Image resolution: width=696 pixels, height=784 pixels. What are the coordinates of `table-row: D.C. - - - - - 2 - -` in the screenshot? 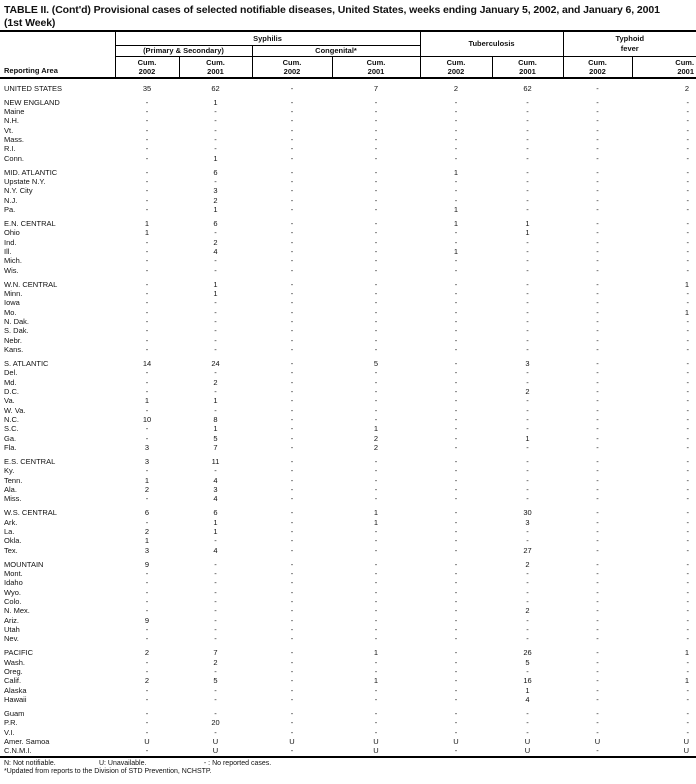 It's located at (348, 391).